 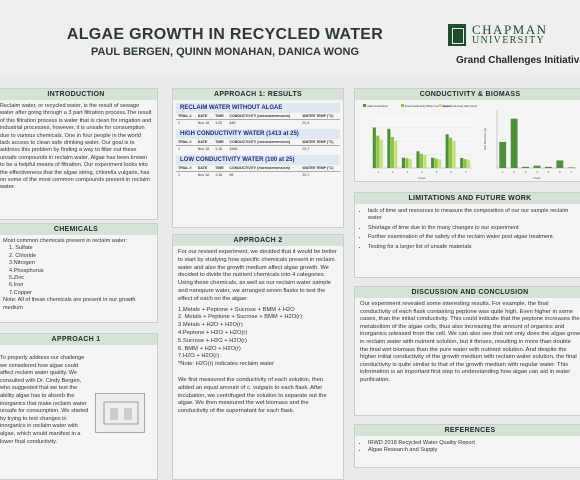 What do you see at coordinates (21, 248) in the screenshot?
I see `chemical-item: 1. Sulfate` at bounding box center [21, 248].